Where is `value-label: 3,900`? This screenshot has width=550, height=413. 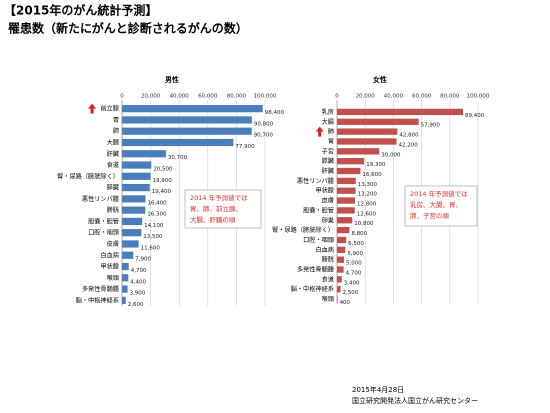 value-label: 3,900 is located at coordinates (138, 294).